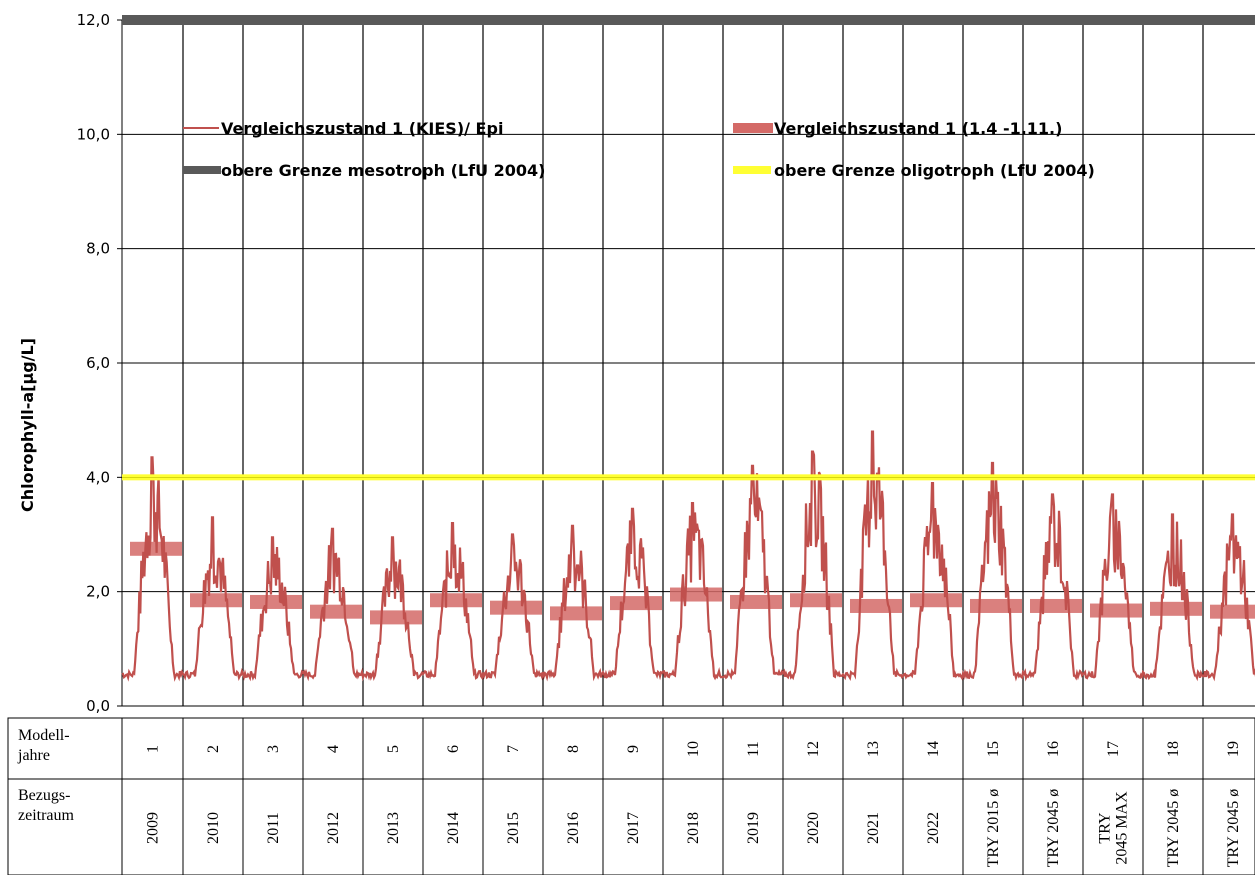 The image size is (1255, 875). I want to click on legend-item-2: Vergleichszustand 1 (1.4 -1.11.), so click(897, 128).